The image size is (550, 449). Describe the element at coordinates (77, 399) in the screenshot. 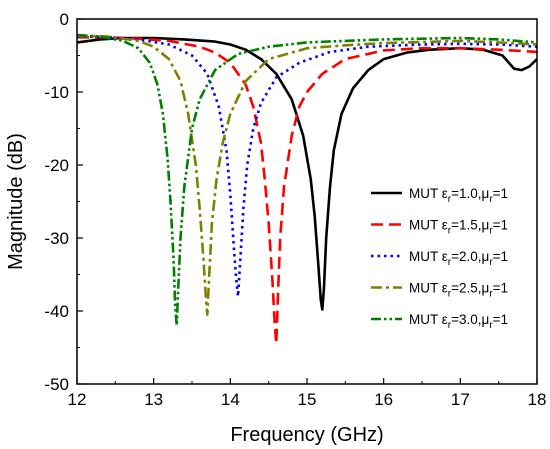

I see `x-tick-label: 12` at that location.